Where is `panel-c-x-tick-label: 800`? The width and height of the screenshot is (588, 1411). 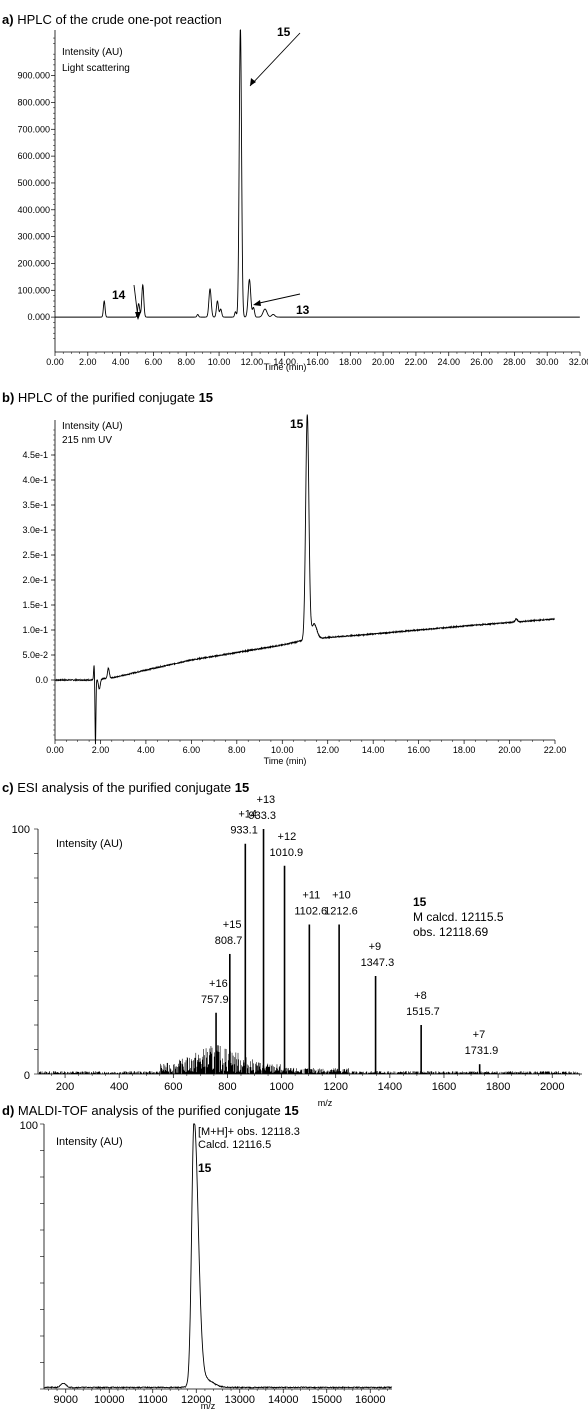 panel-c-x-tick-label: 800 is located at coordinates (227, 1087).